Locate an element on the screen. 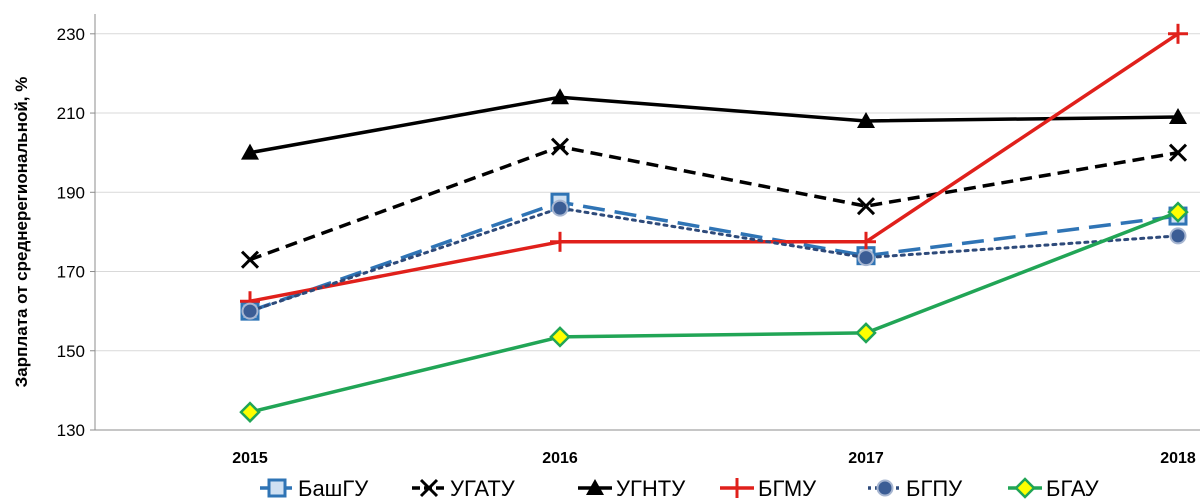  legend-label: БГПУ is located at coordinates (934, 487).